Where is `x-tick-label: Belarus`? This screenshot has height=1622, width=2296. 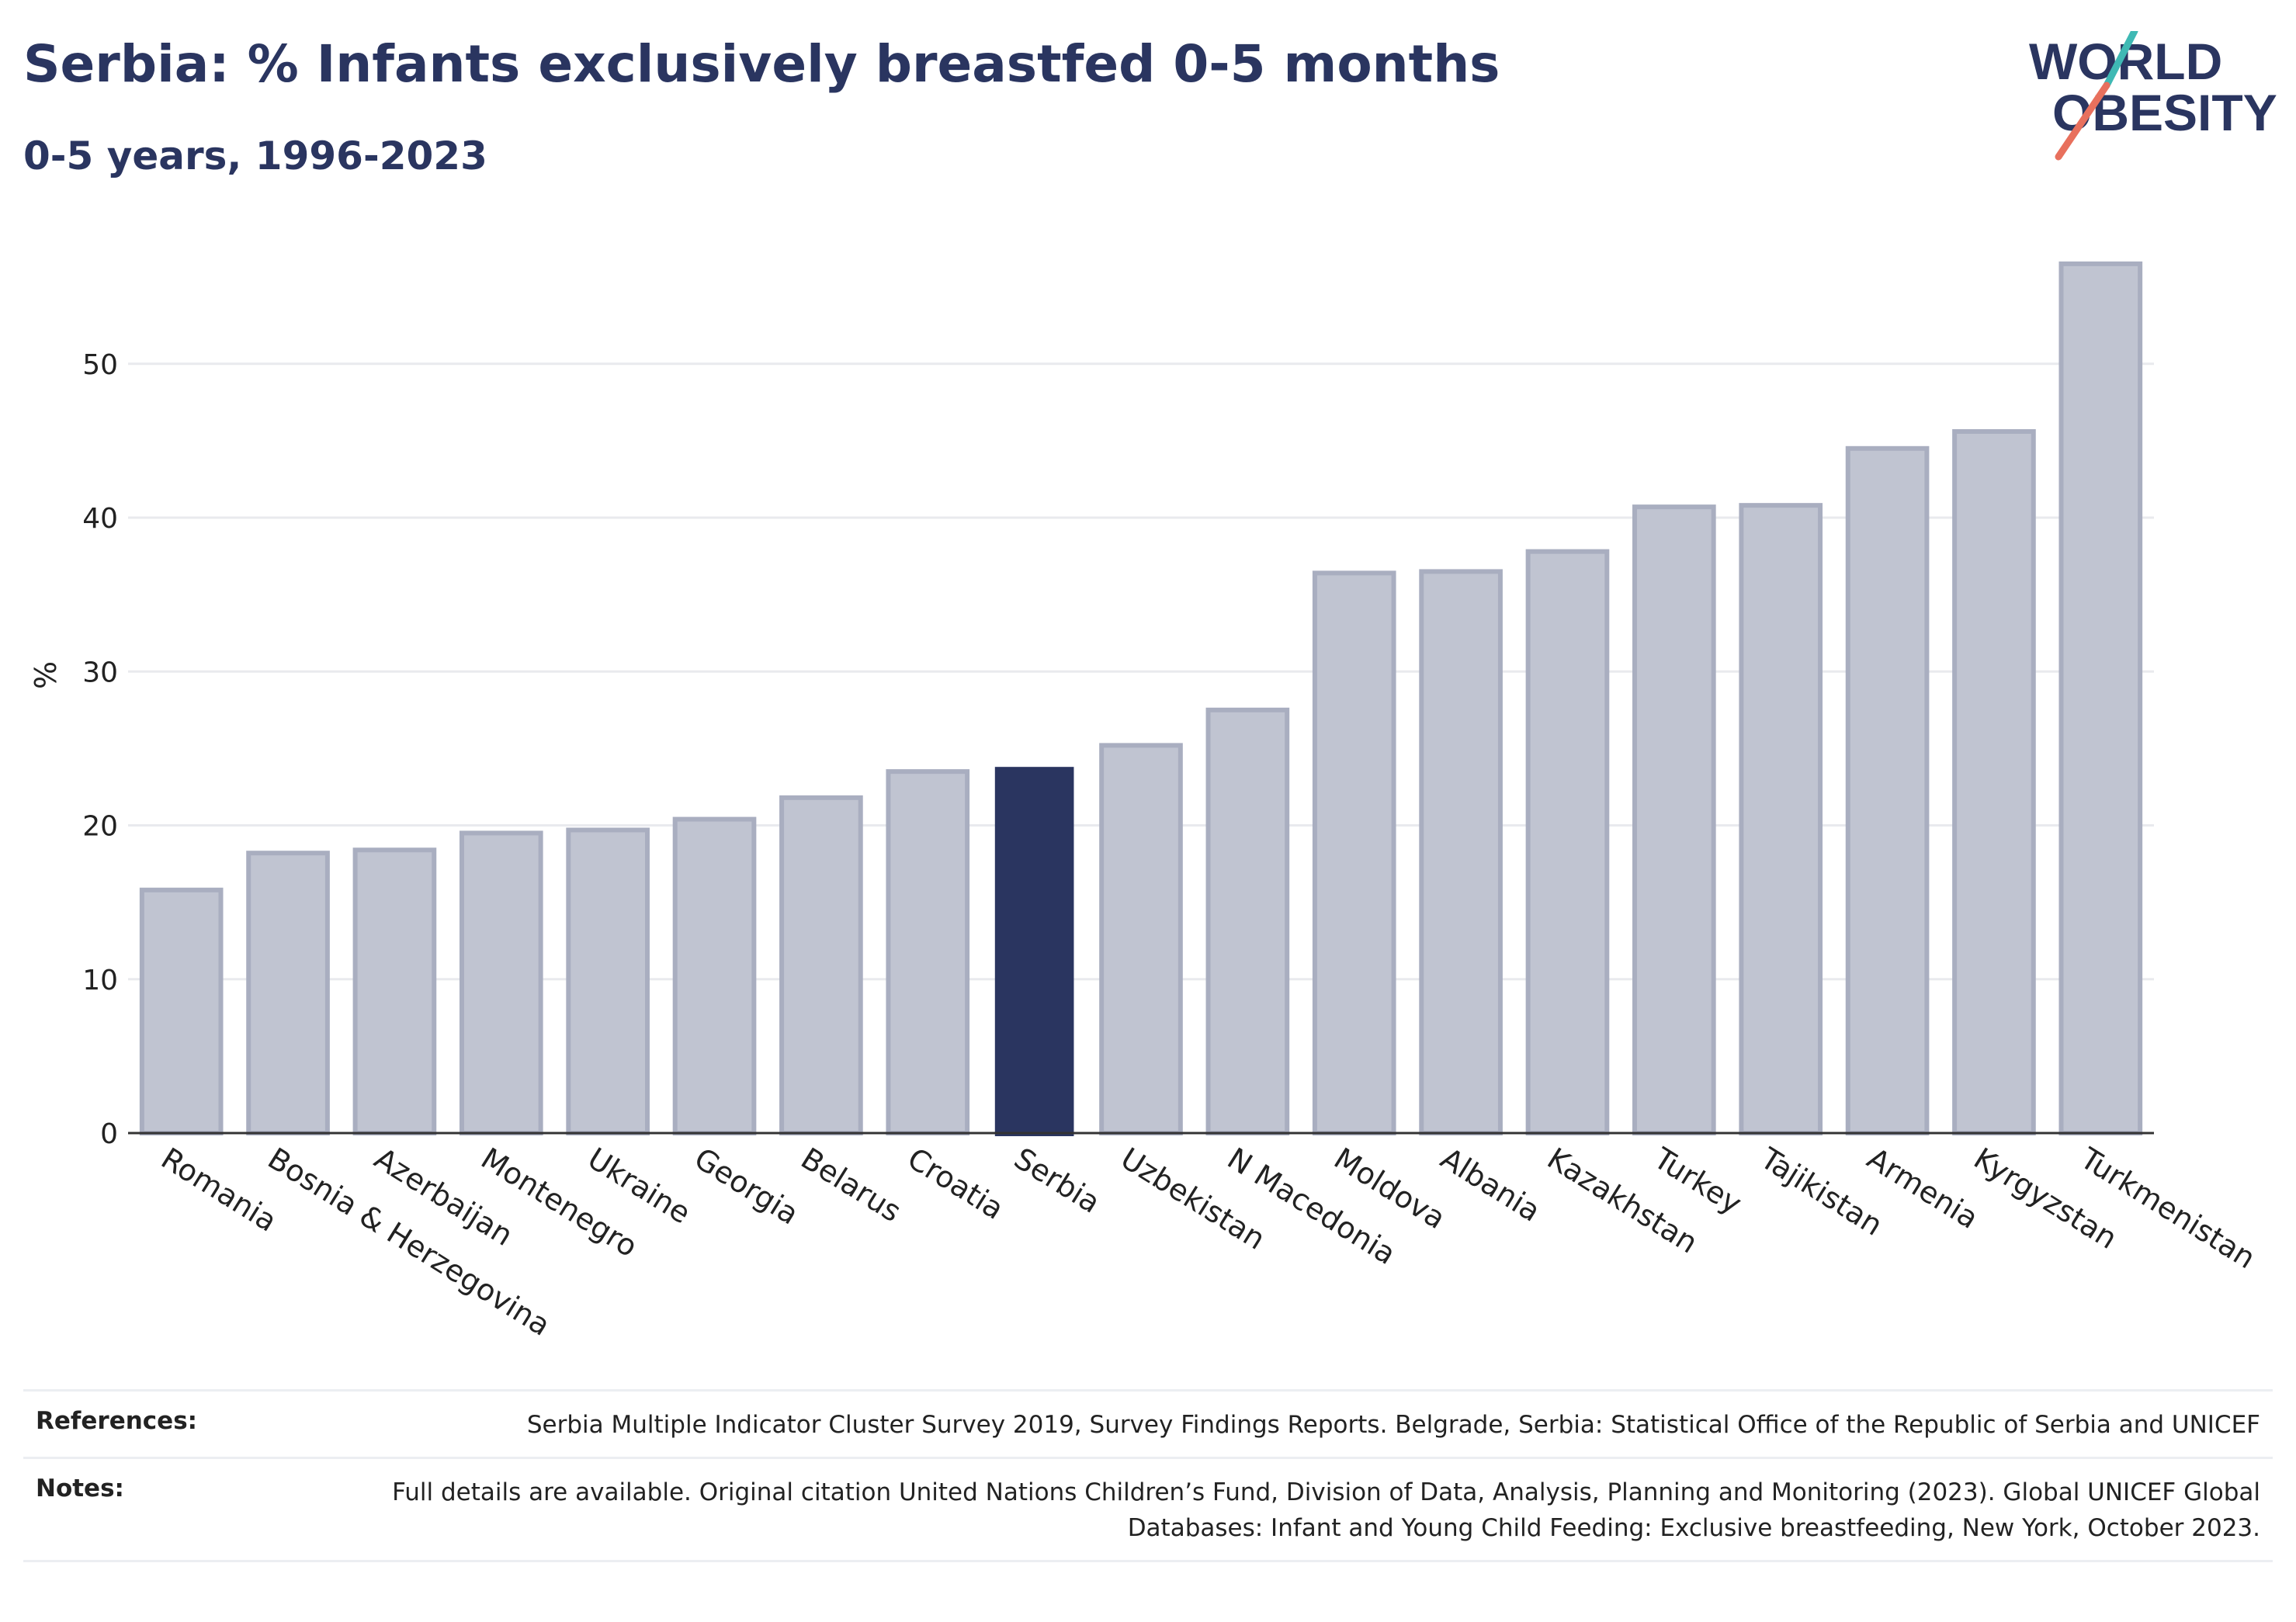
x-tick-label: Belarus is located at coordinates (851, 1185).